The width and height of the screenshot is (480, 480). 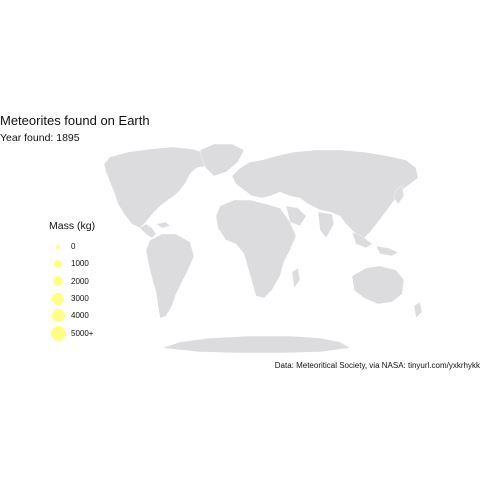 I want to click on legend-item: 4000, so click(x=87, y=315).